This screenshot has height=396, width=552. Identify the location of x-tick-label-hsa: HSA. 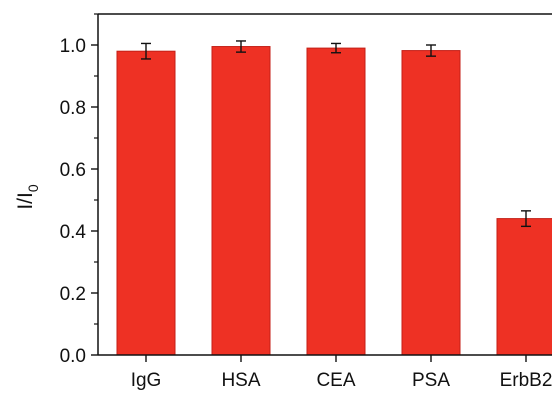
(240, 380).